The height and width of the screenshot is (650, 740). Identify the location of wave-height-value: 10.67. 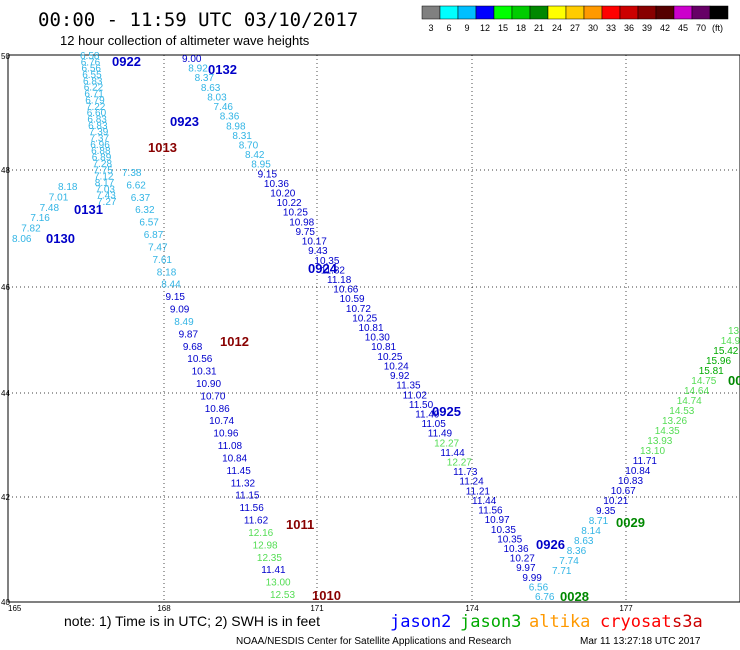
(623, 491).